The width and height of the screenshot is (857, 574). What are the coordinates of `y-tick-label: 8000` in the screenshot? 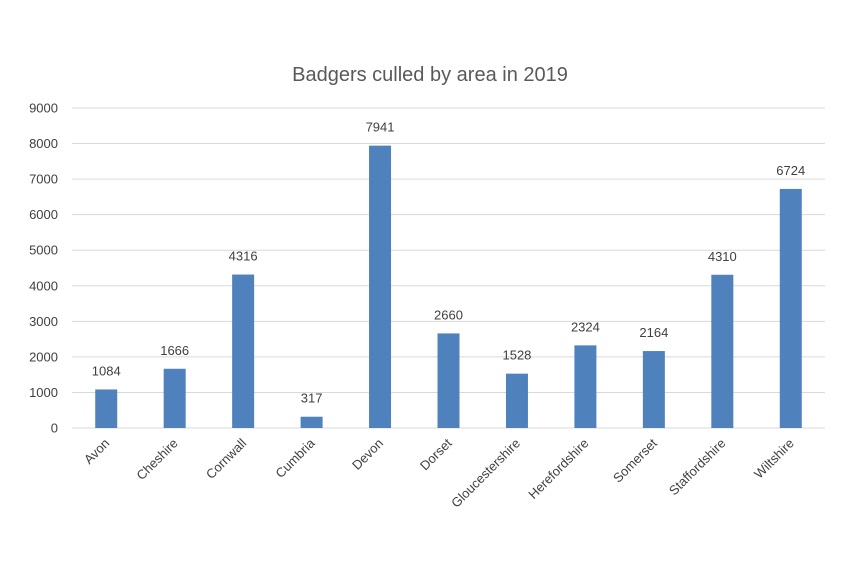 It's located at (43, 143).